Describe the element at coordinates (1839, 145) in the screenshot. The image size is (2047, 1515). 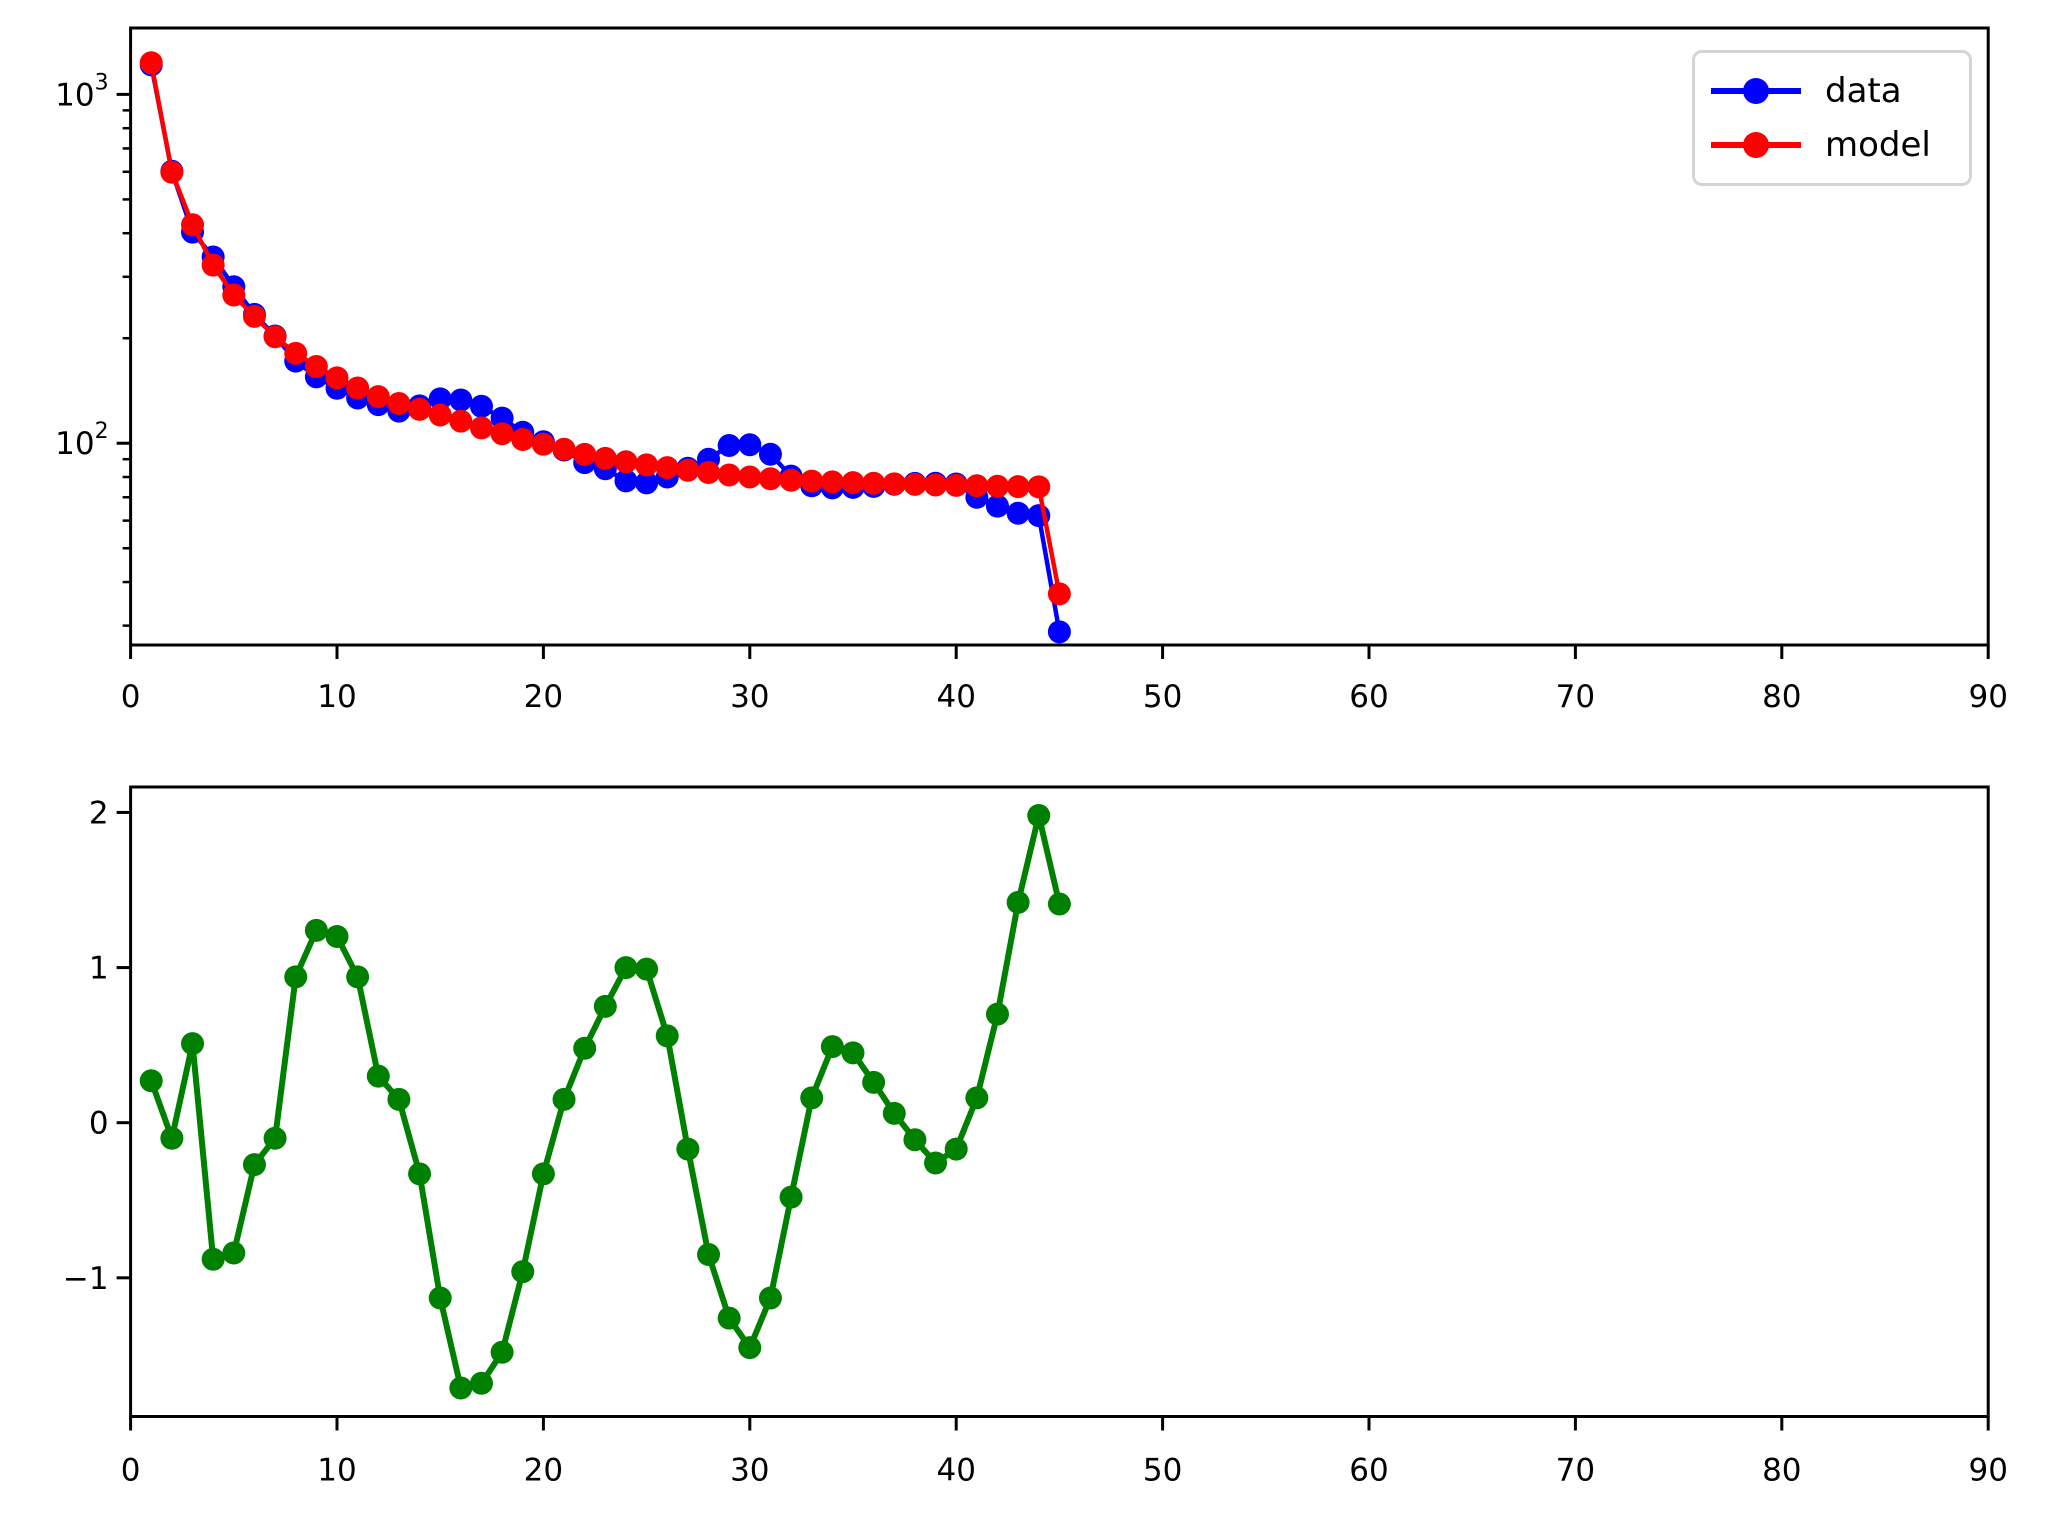
I see `legend-item-model: model` at that location.